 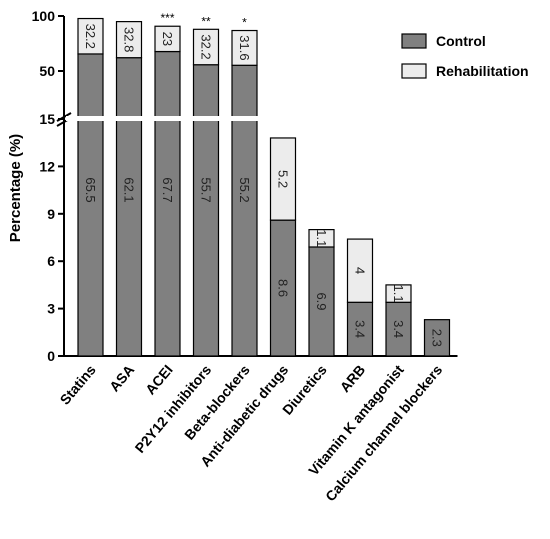 I want to click on data-label-control: 2.3, so click(x=437, y=338).